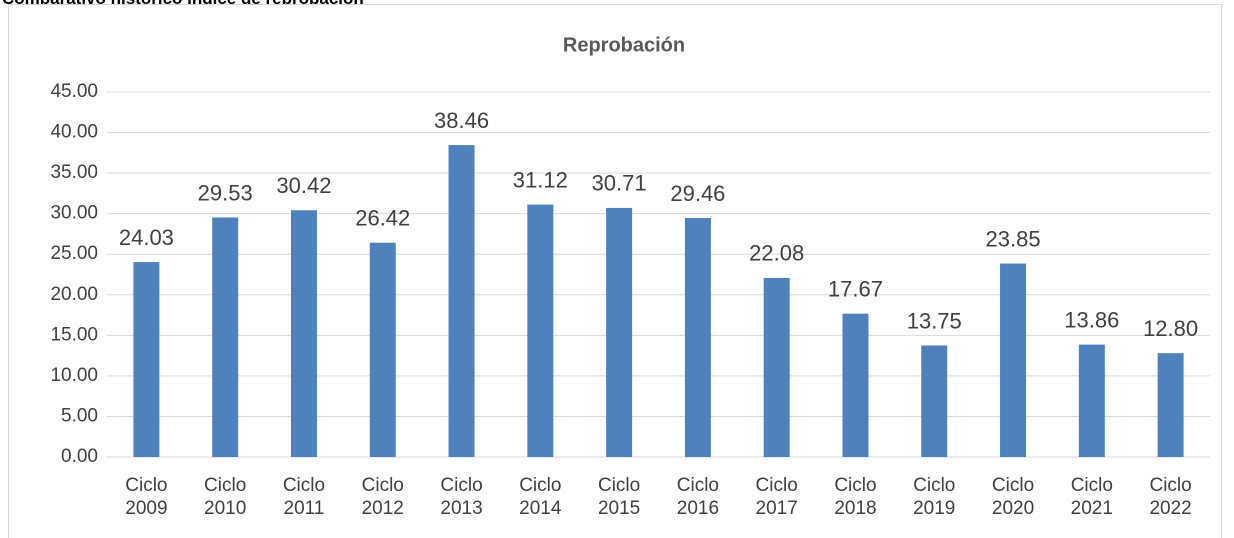 This screenshot has width=1234, height=538. Describe the element at coordinates (855, 497) in the screenshot. I see `x-tick-label: Ciclo 2018` at that location.